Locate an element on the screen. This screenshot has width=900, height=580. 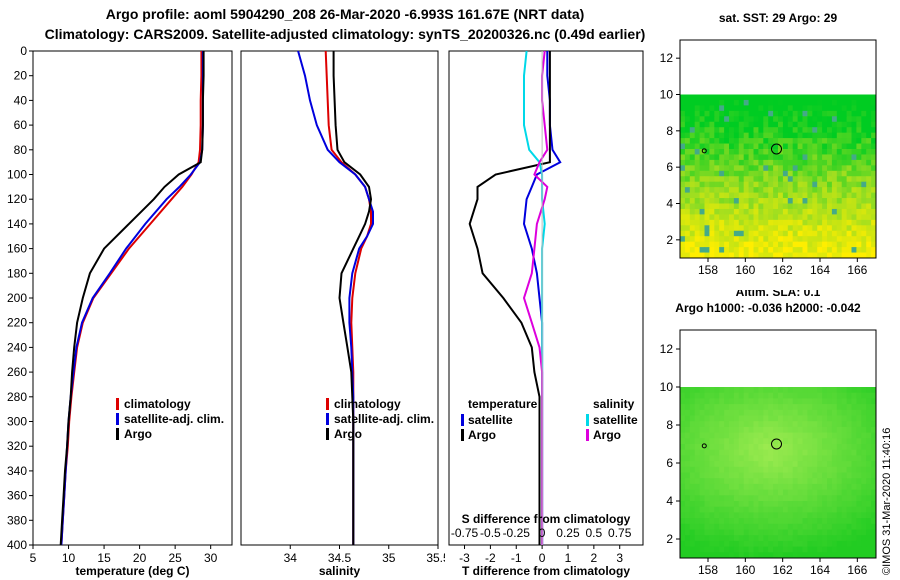
y-tick-label: 10 is located at coordinates (667, 95).